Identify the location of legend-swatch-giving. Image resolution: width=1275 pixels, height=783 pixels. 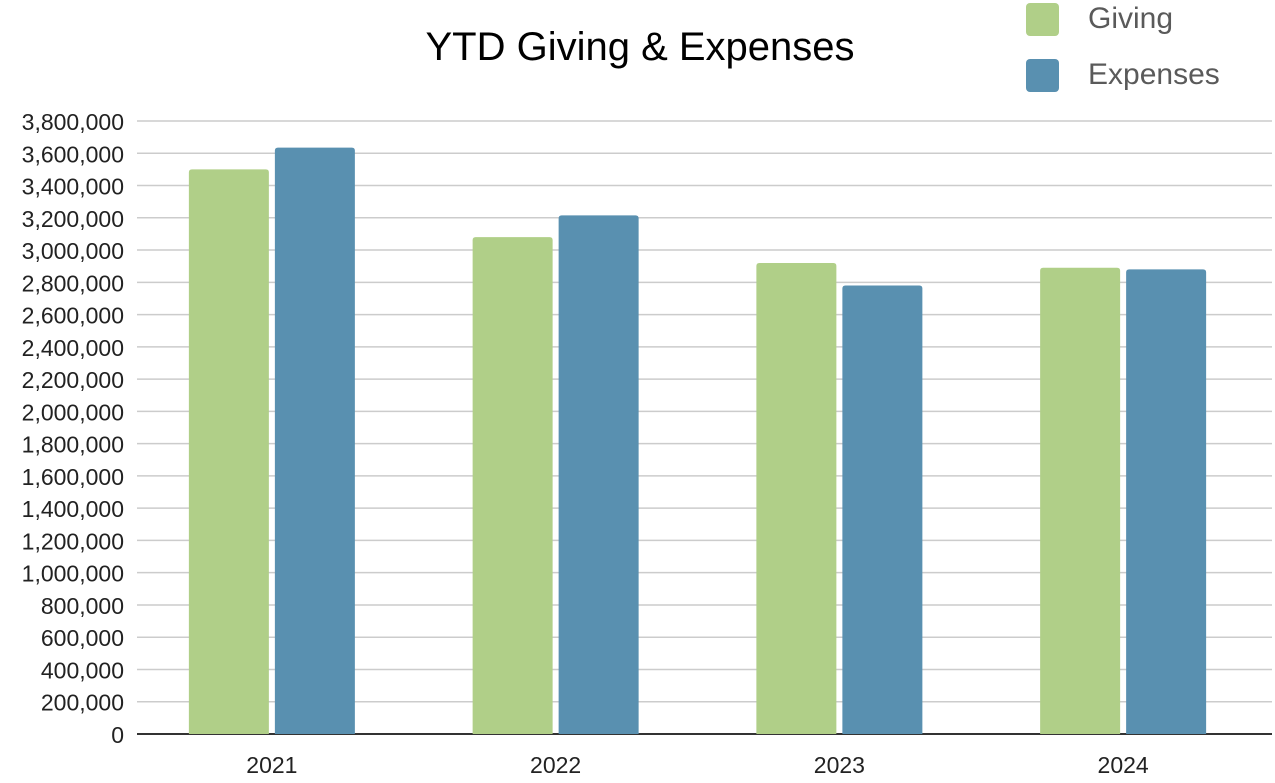
(1042, 19).